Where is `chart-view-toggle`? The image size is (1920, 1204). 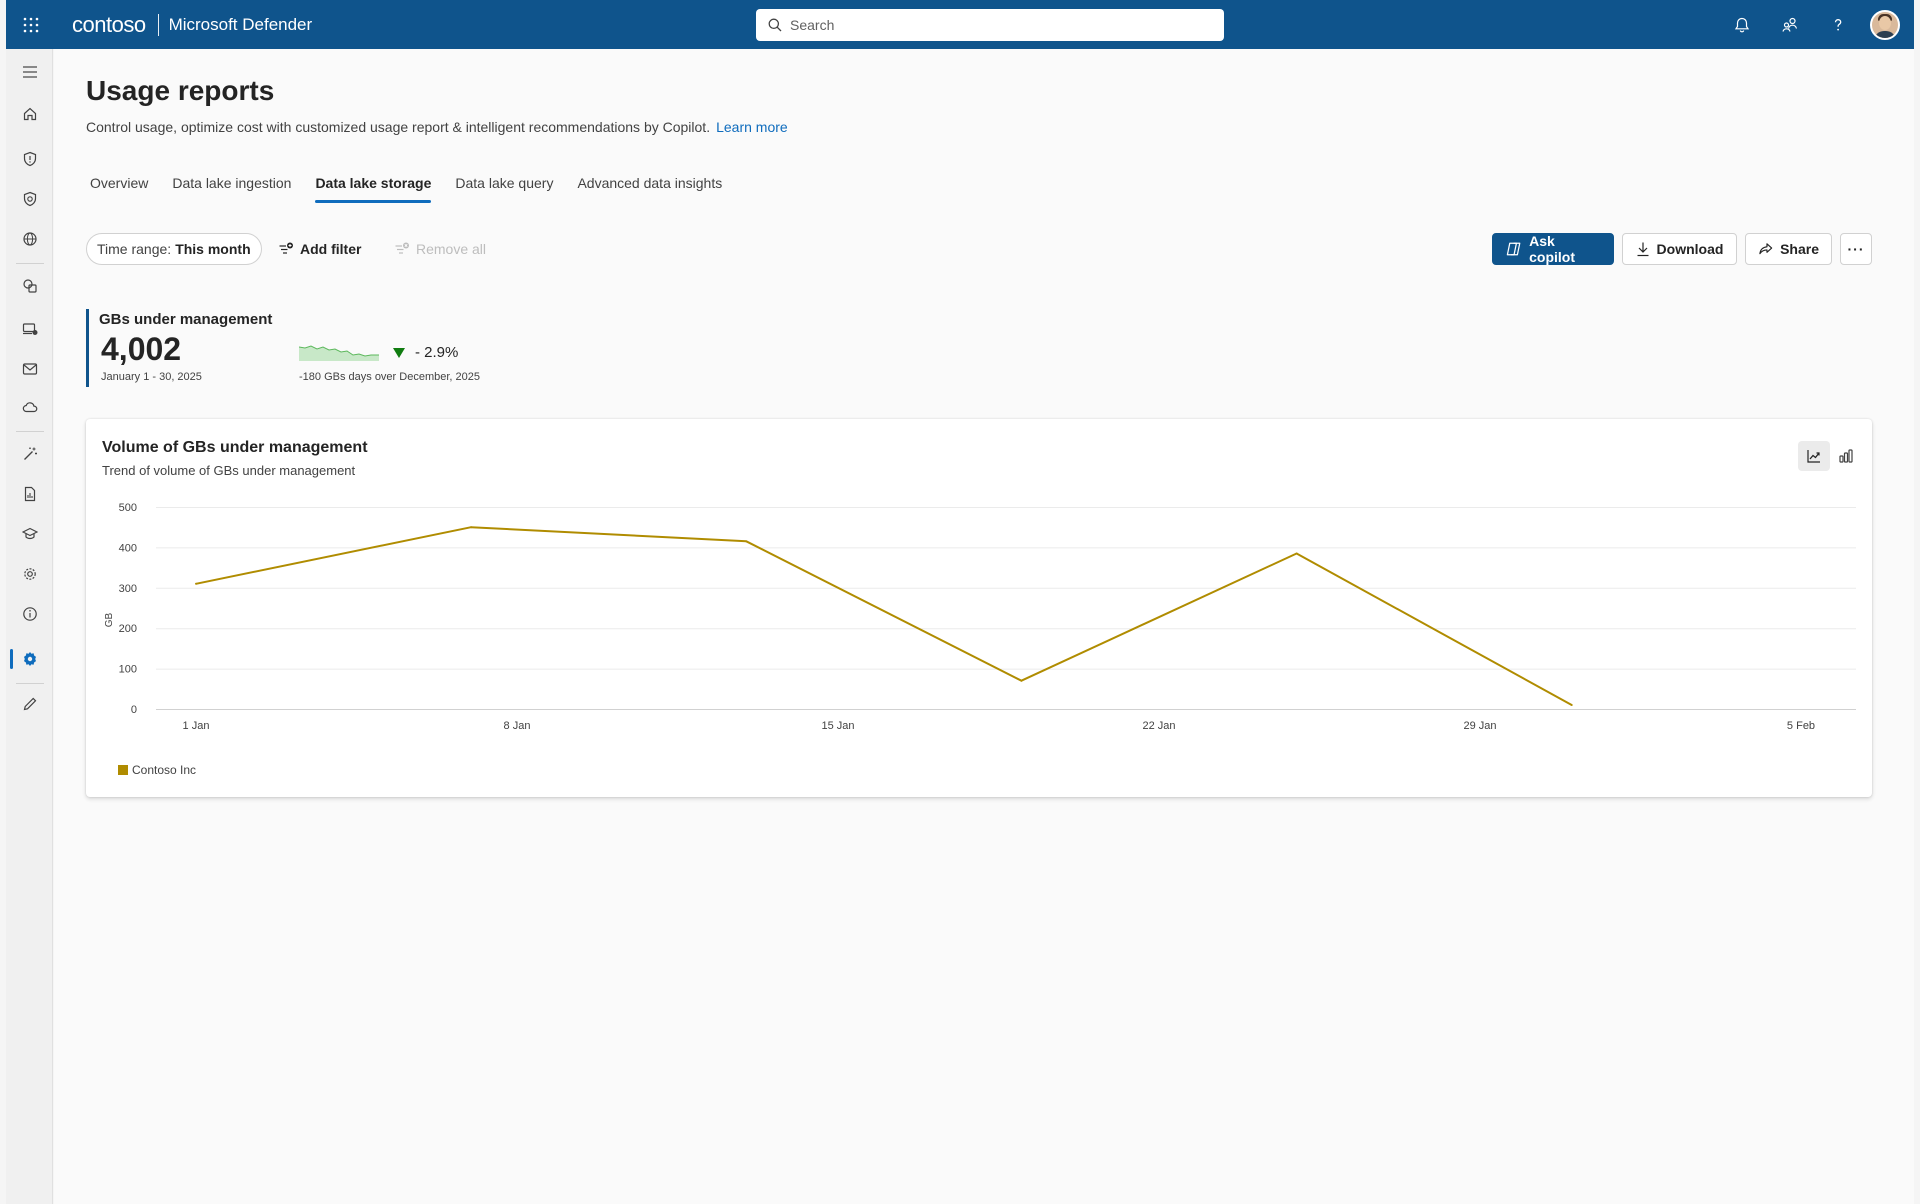 chart-view-toggle is located at coordinates (1830, 456).